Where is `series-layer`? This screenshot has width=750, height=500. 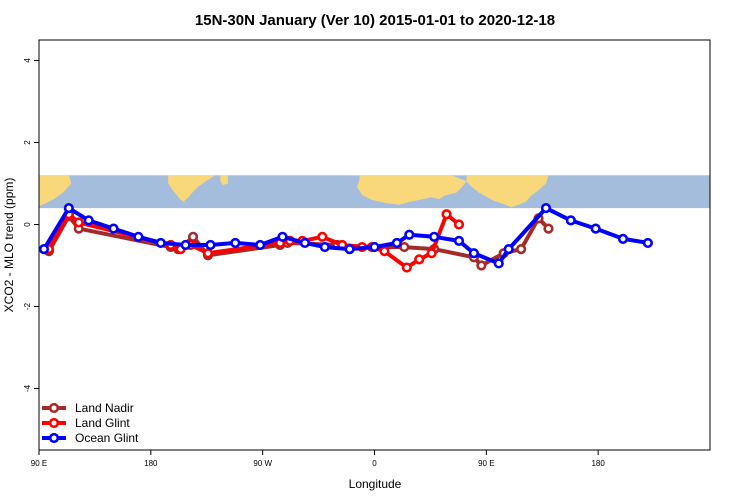 series-layer is located at coordinates (345, 238).